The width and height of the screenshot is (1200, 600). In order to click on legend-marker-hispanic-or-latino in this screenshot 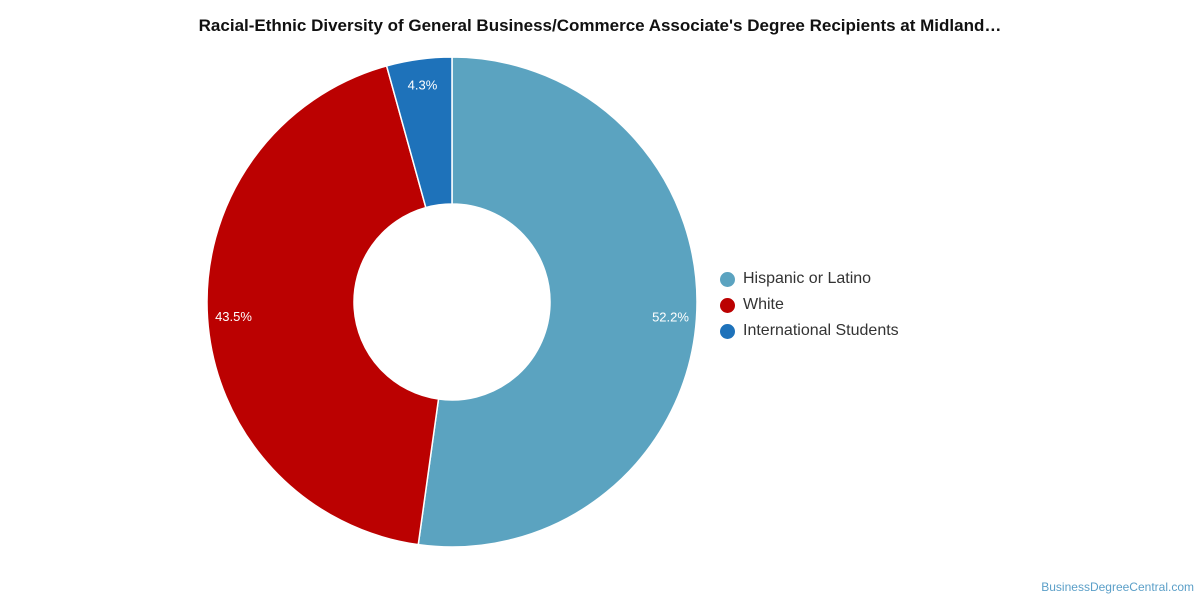, I will do `click(727, 279)`.